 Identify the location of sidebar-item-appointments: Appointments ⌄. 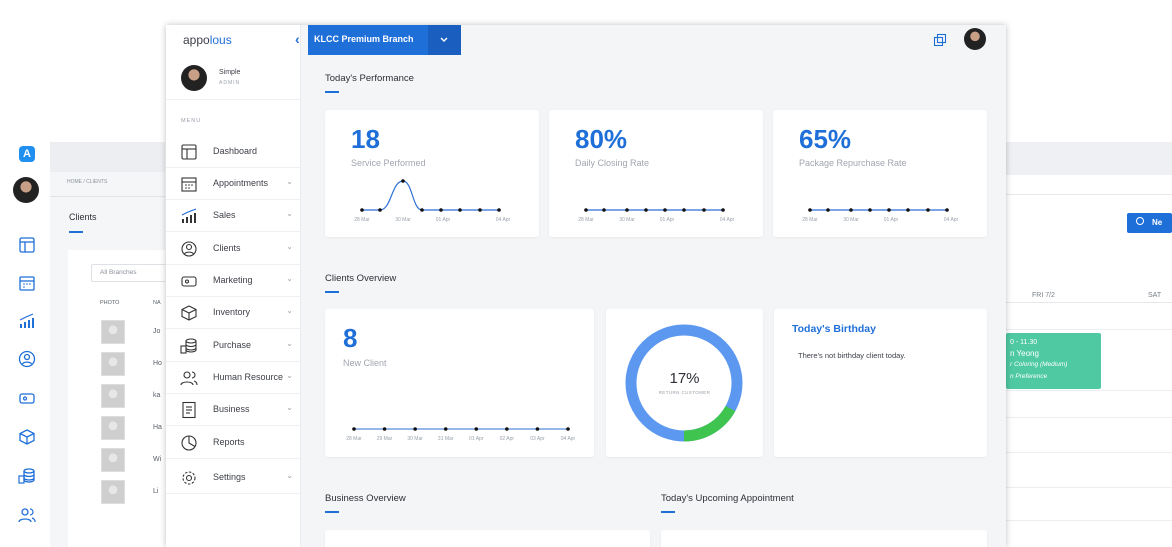
(233, 184).